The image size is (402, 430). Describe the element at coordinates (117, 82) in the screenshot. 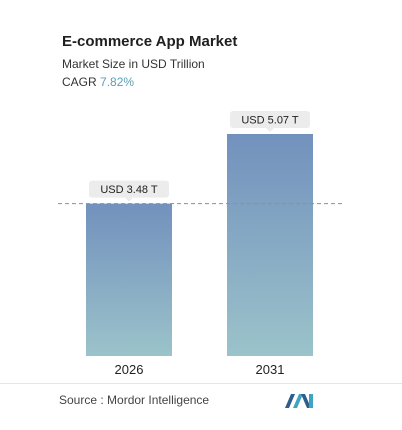

I see `cagr-value: 7.82%` at that location.